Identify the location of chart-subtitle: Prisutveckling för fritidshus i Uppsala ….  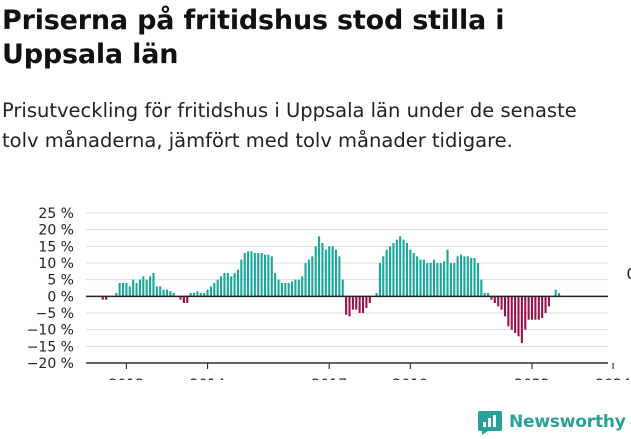
(289, 125).